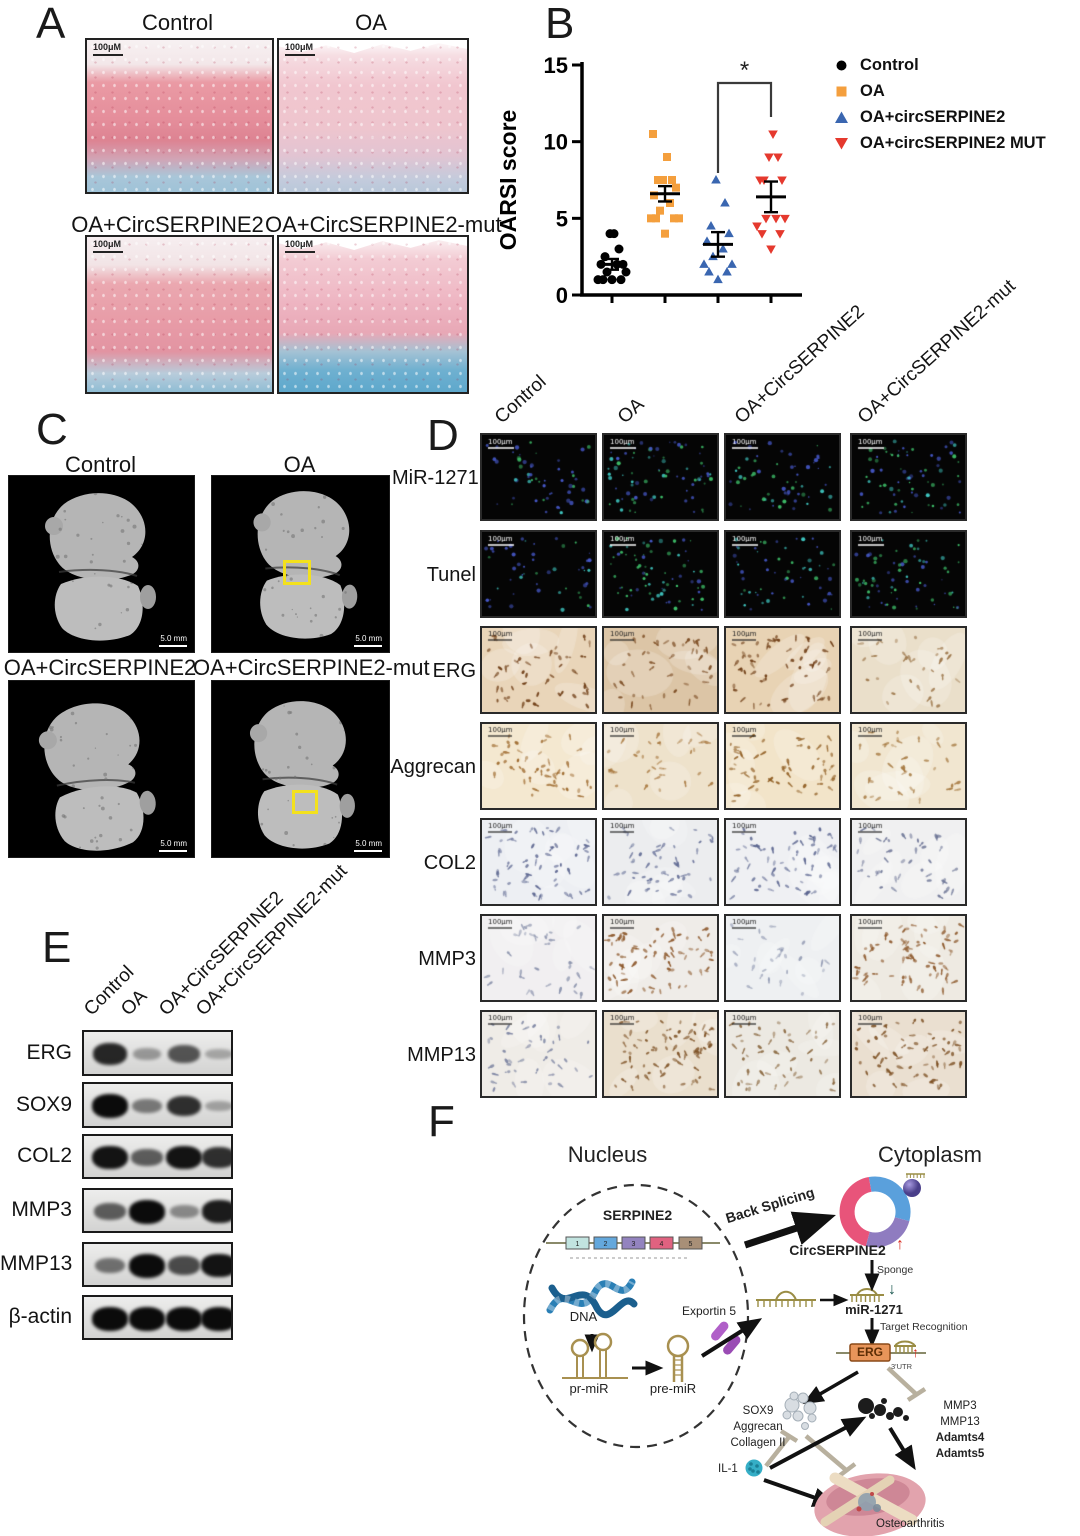 The height and width of the screenshot is (1536, 1080). Describe the element at coordinates (510, 180) in the screenshot. I see `svg-text: OARSI score` at that location.